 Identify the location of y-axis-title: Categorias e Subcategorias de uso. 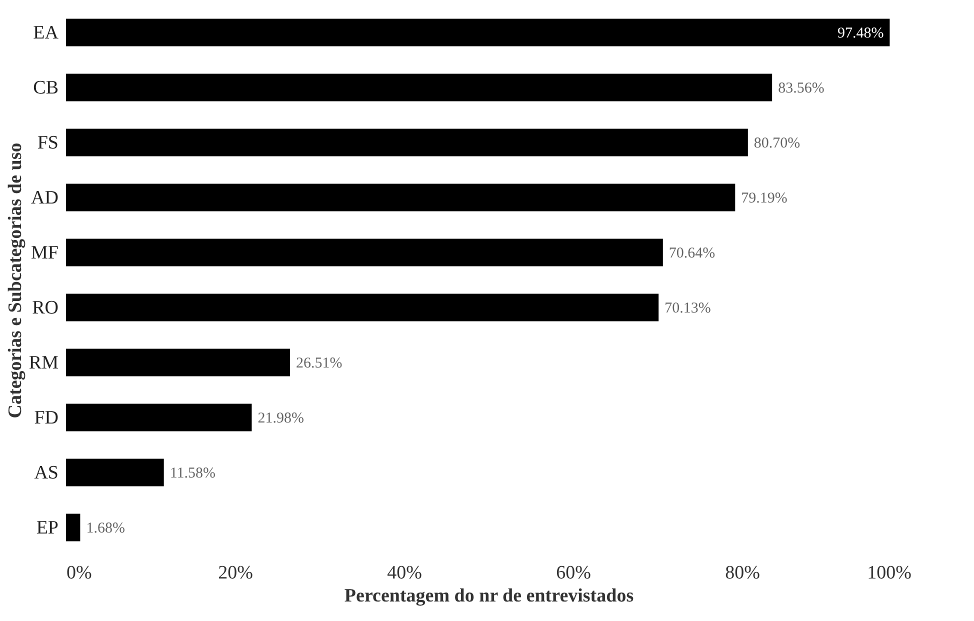
(15, 280).